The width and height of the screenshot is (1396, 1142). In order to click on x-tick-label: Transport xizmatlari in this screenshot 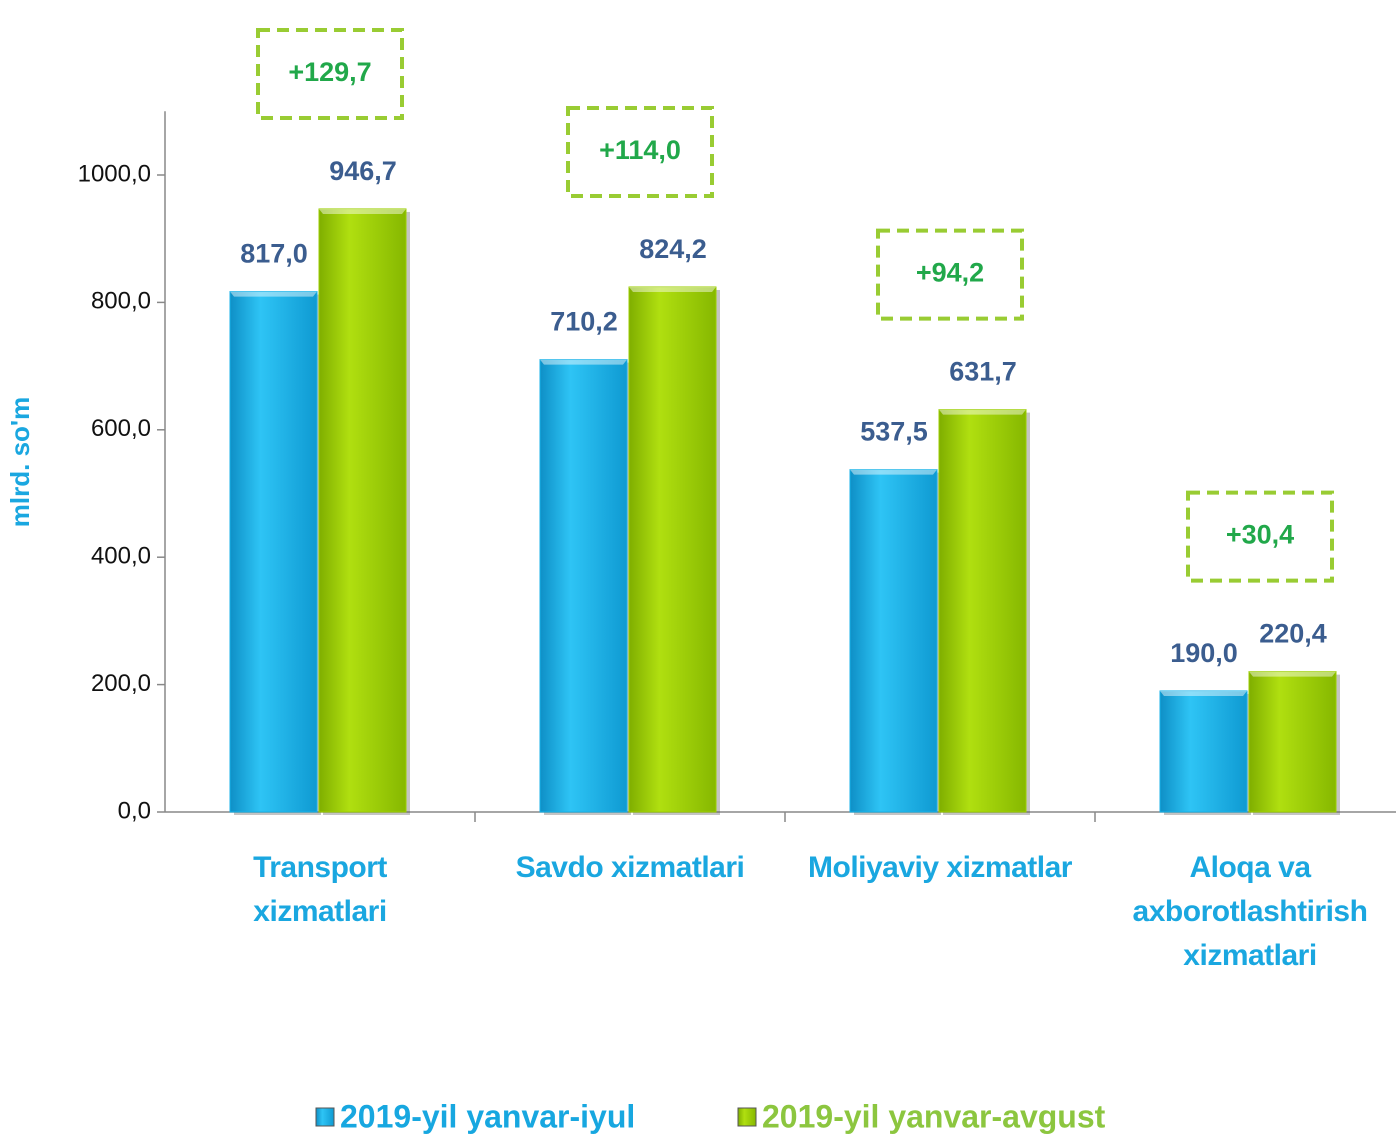, I will do `click(320, 889)`.